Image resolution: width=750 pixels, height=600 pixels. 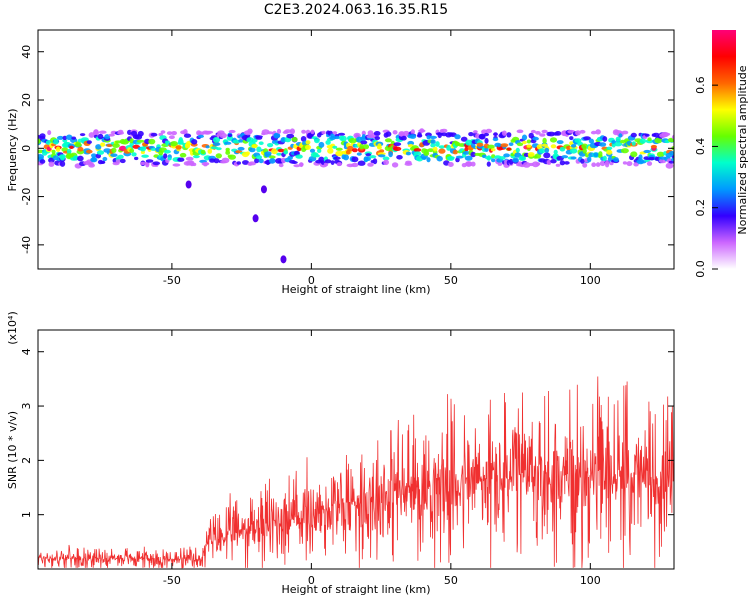 I want to click on x-tick-label: 50, so click(x=451, y=280).